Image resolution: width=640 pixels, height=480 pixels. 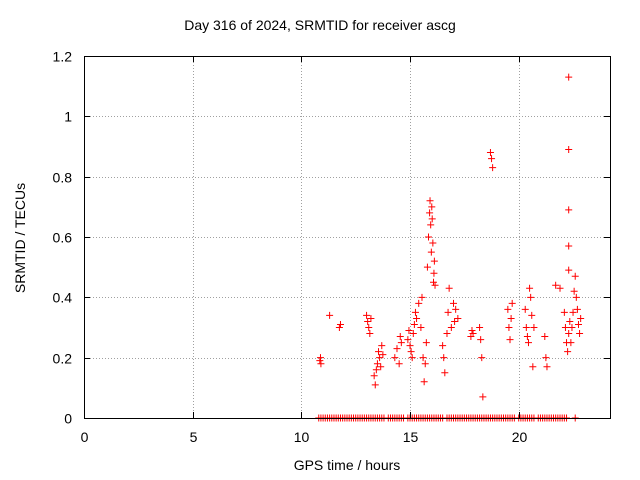 What do you see at coordinates (85, 437) in the screenshot?
I see `x-tick-label: 0` at bounding box center [85, 437].